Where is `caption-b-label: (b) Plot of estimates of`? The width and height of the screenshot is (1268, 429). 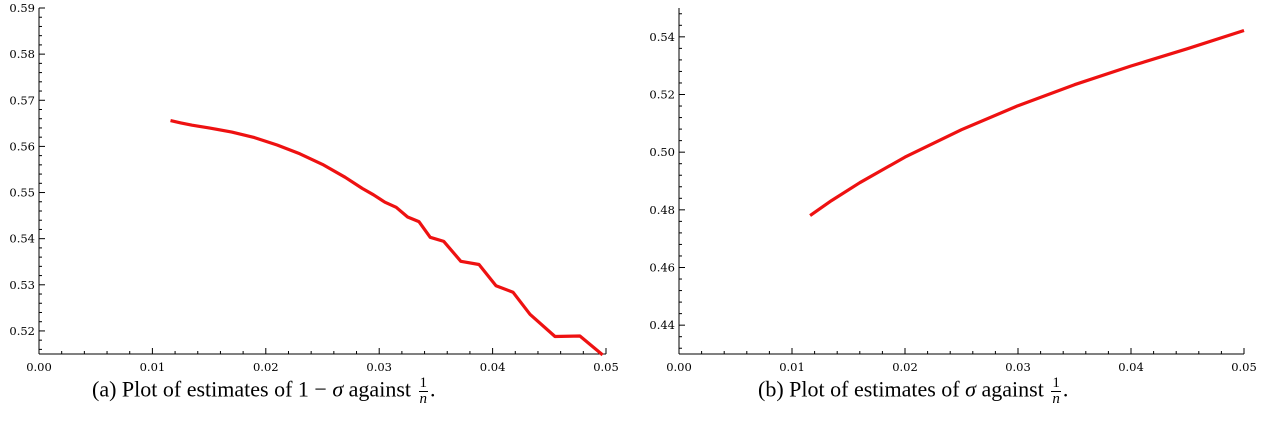
caption-b-label: (b) Plot of estimates of is located at coordinates (862, 389).